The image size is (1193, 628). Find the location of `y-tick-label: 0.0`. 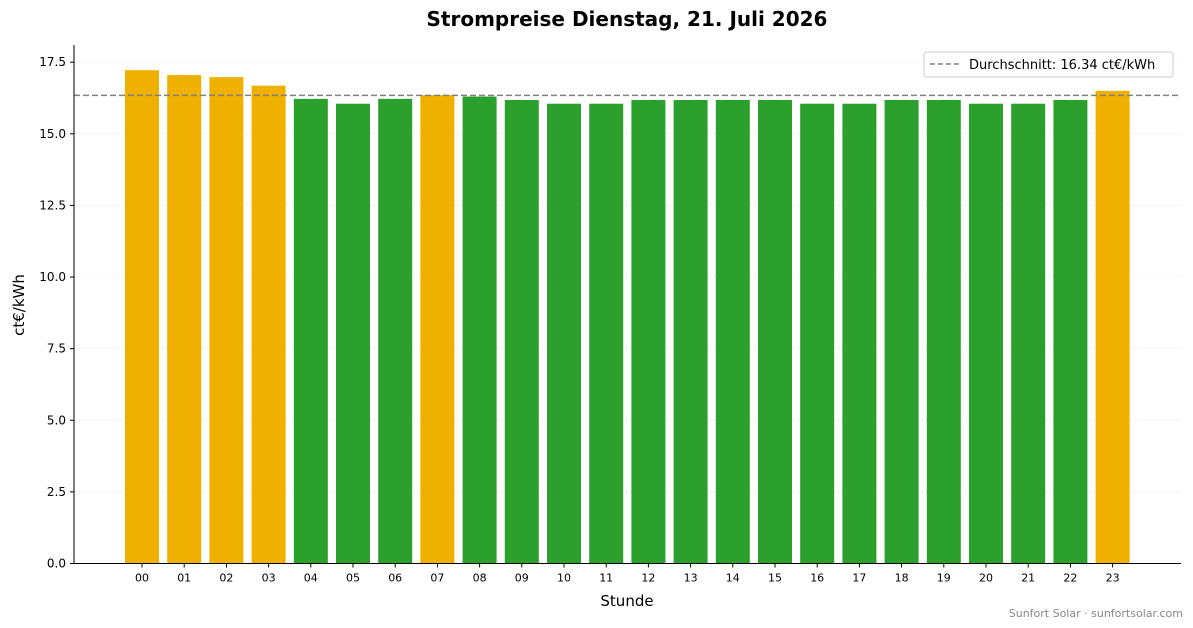

y-tick-label: 0.0 is located at coordinates (56, 564).